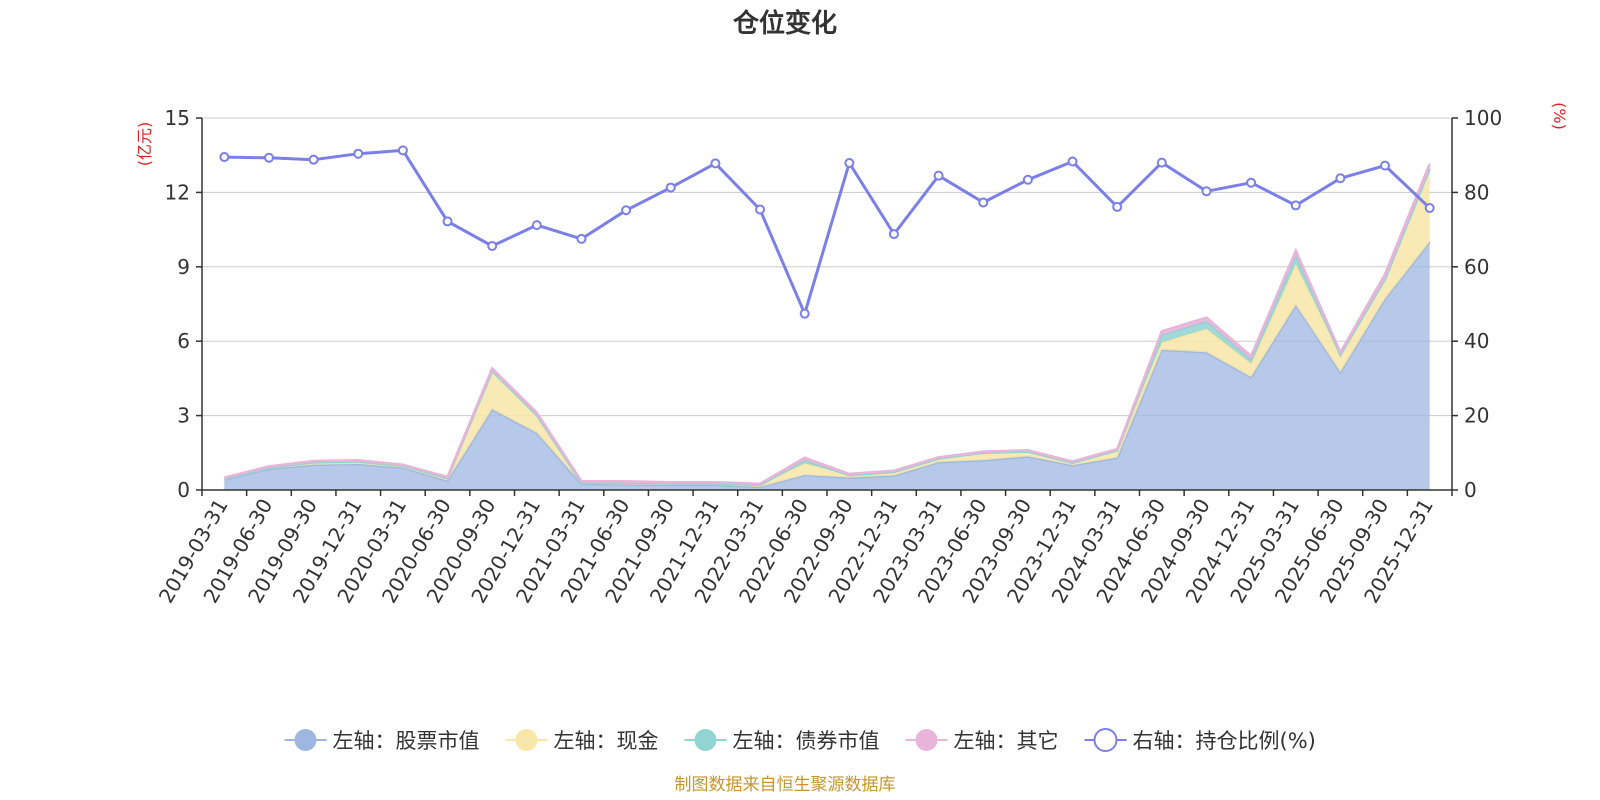  What do you see at coordinates (1470, 490) in the screenshot?
I see `right-tick-label: 0` at bounding box center [1470, 490].